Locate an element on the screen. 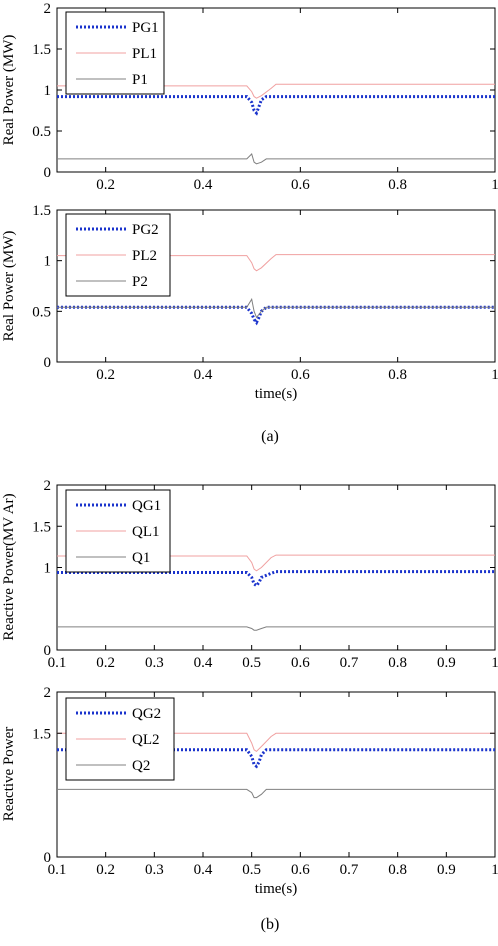  legend-label-ql2: QL2 is located at coordinates (146, 740).